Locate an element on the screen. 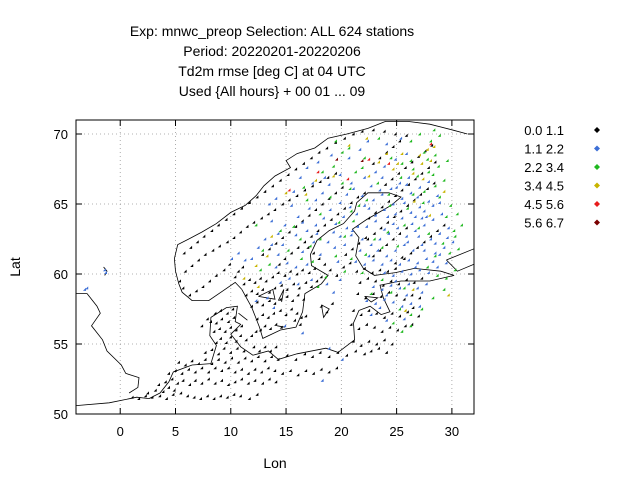  y-tick-label: 70 is located at coordinates (61, 134).